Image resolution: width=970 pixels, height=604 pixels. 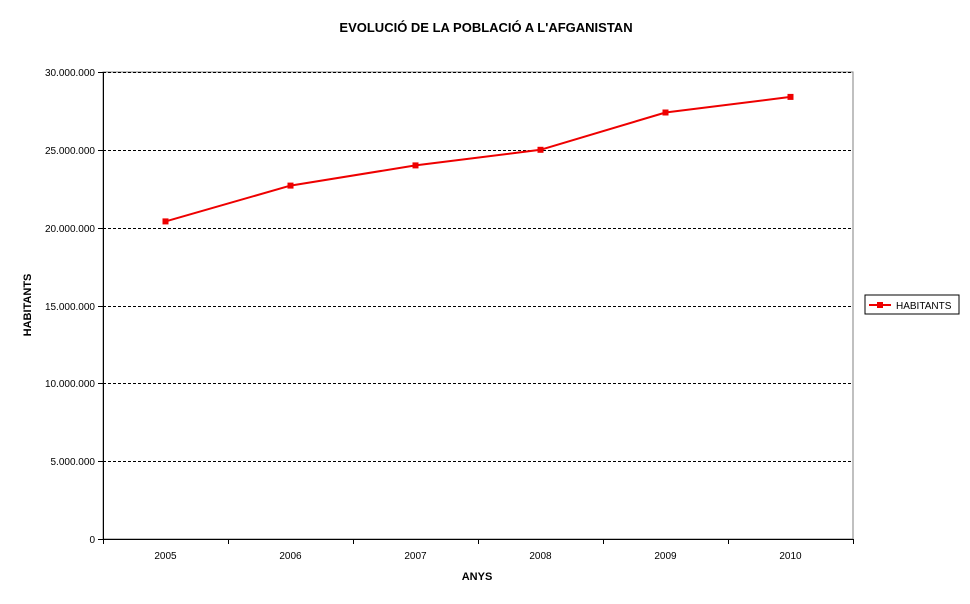 I want to click on legend-box, so click(x=912, y=304).